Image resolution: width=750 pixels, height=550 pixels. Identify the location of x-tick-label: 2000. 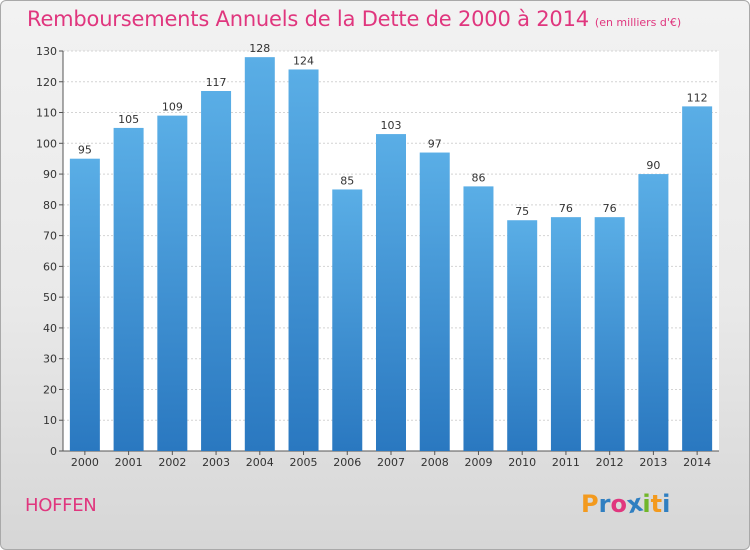
(85, 462).